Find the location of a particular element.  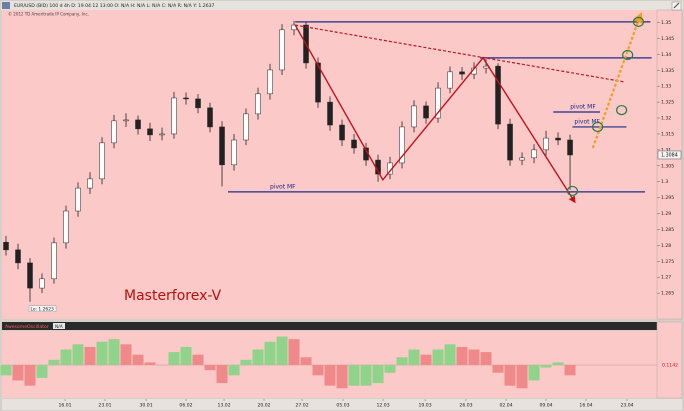

watermark: Masterforex-V is located at coordinates (173, 296).